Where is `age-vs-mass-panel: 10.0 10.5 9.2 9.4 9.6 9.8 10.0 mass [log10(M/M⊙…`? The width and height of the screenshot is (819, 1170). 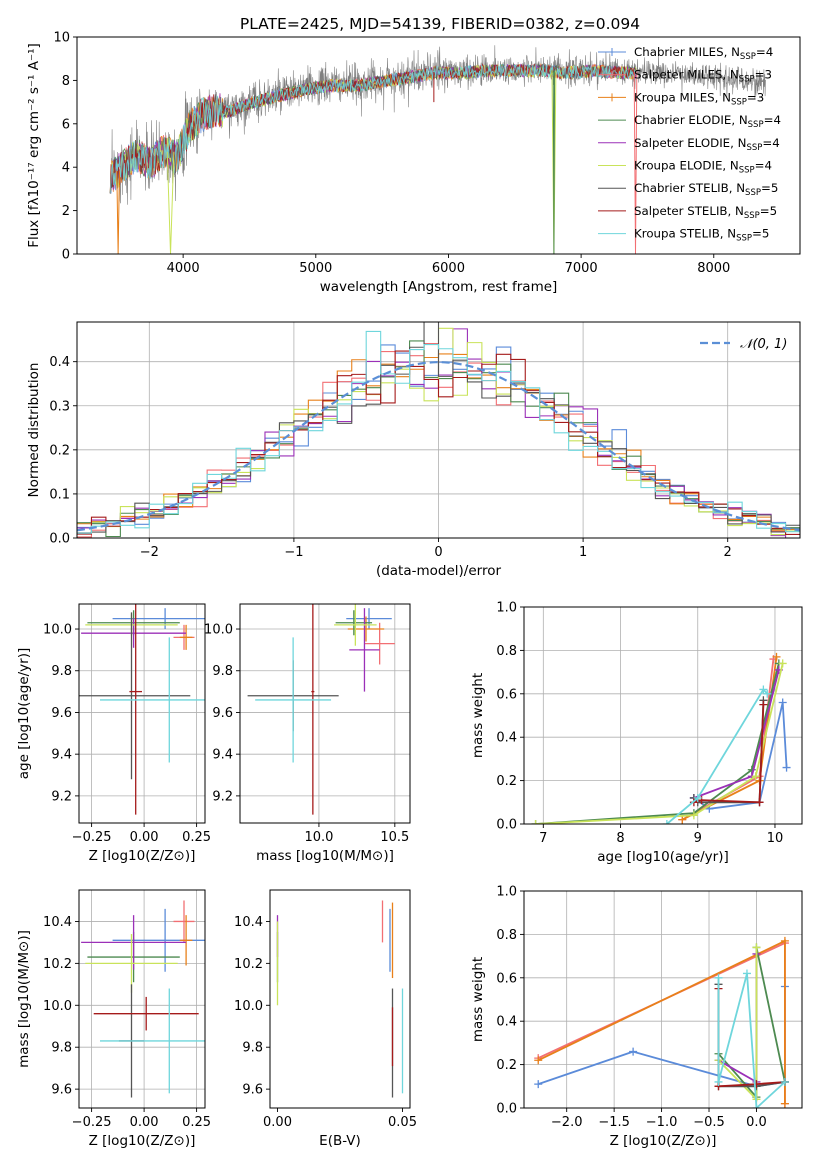 age-vs-mass-panel: 10.0 10.5 9.2 9.4 9.6 9.8 10.0 mass [log10(M/M⊙… is located at coordinates (307, 733).